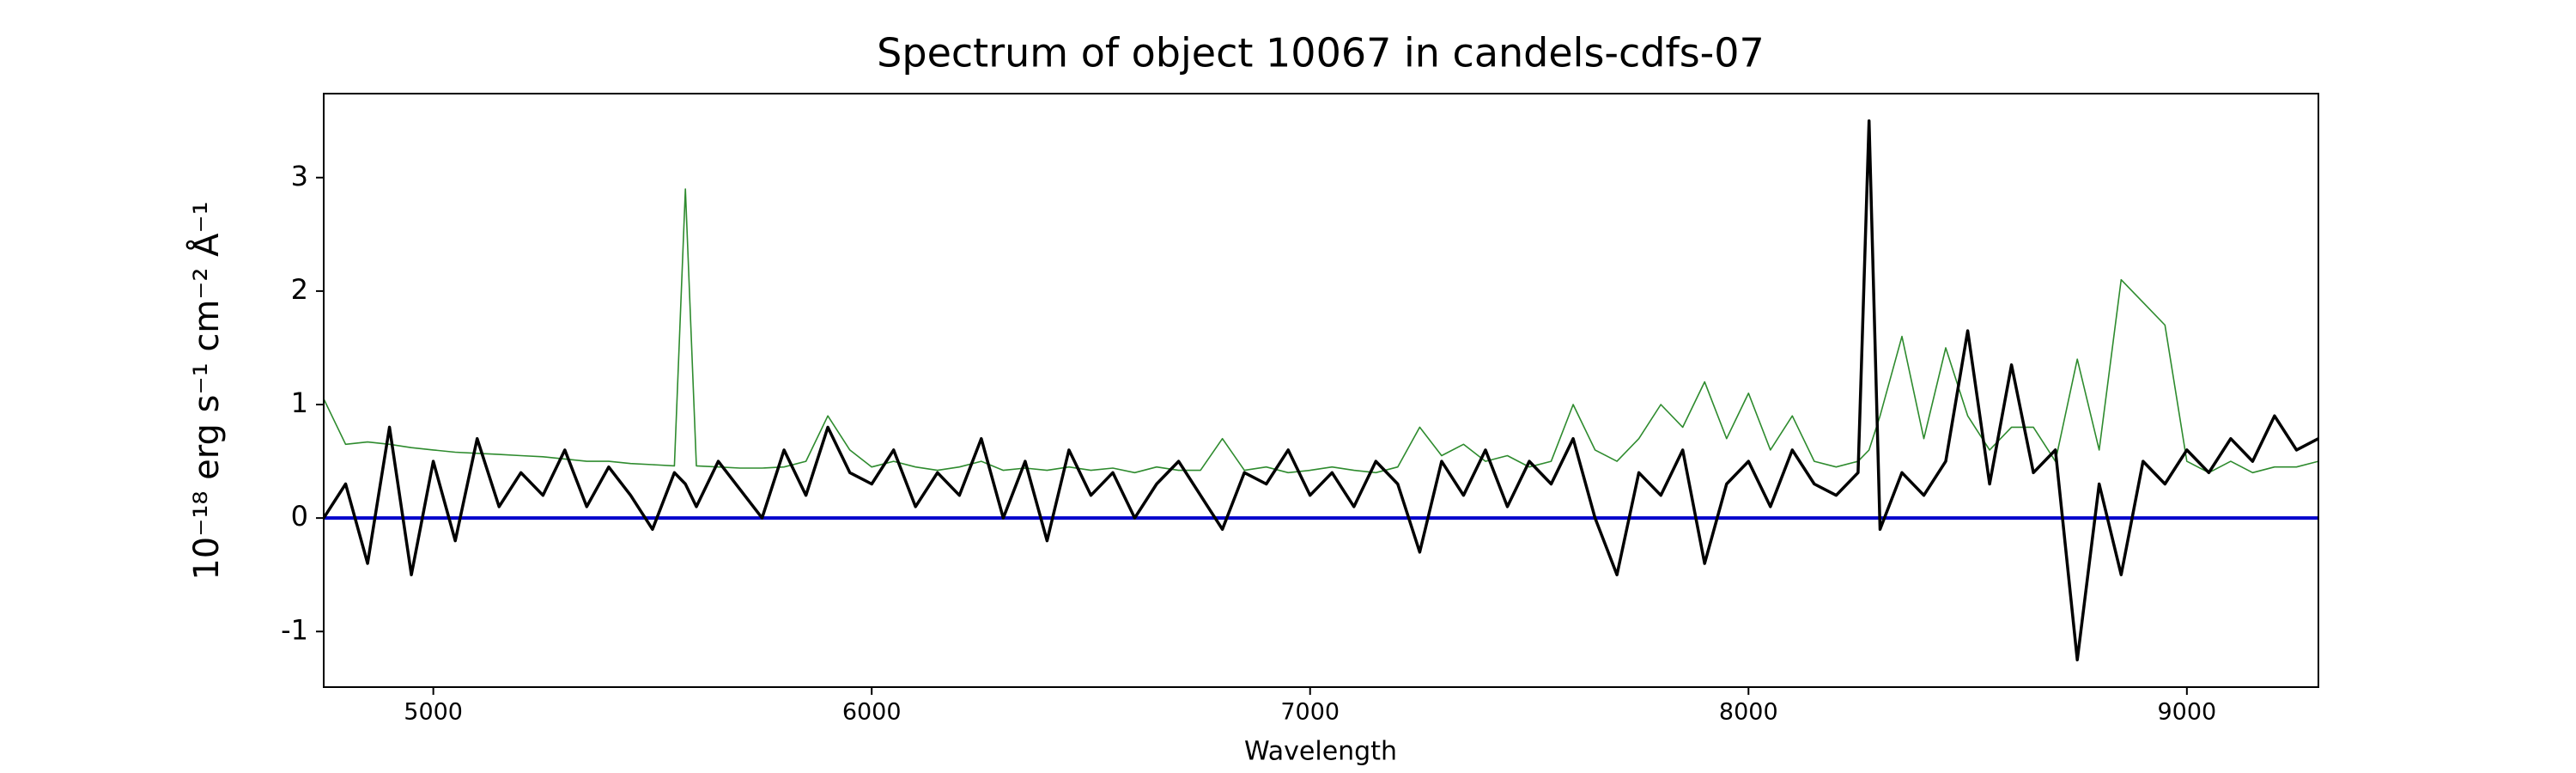  What do you see at coordinates (300, 289) in the screenshot?
I see `y-tick-label: 2` at bounding box center [300, 289].